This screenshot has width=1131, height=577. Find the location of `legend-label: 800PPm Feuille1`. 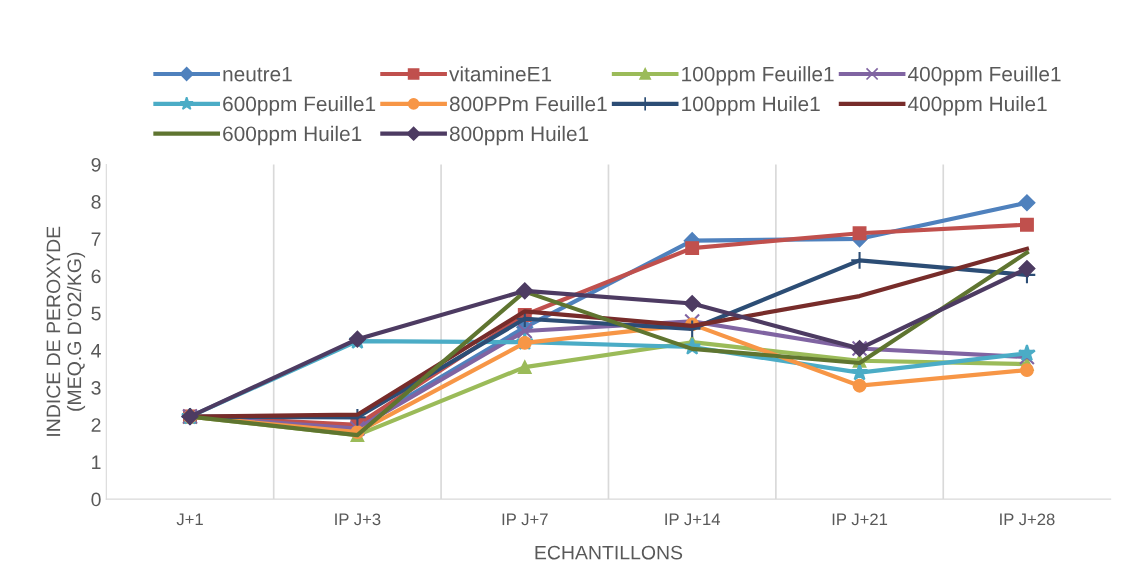

legend-label: 800PPm Feuille1 is located at coordinates (528, 103).